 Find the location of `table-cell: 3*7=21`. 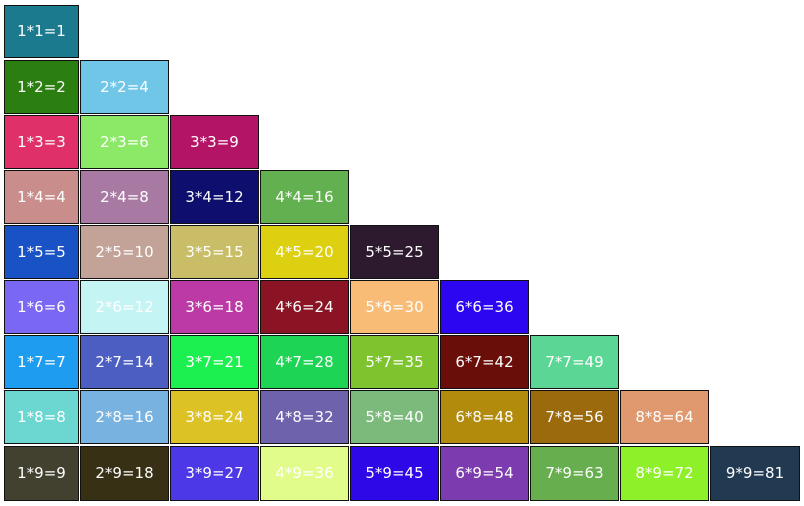

table-cell: 3*7=21 is located at coordinates (214, 362).